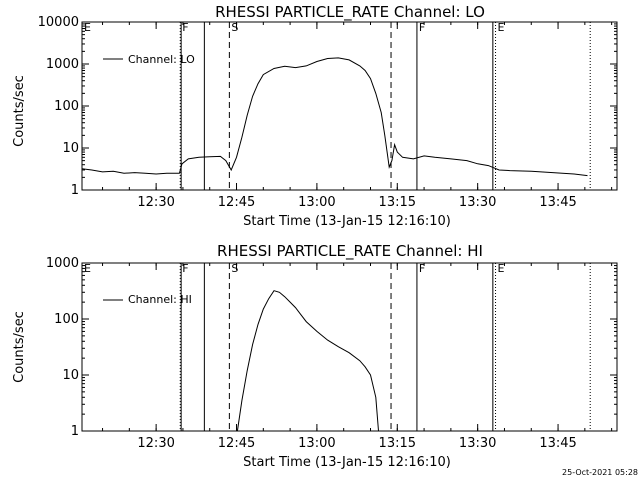 The height and width of the screenshot is (480, 640). Describe the element at coordinates (347, 462) in the screenshot. I see `chart-hi-xlabel: Start Time (13-Jan-15 12:16:10)` at that location.